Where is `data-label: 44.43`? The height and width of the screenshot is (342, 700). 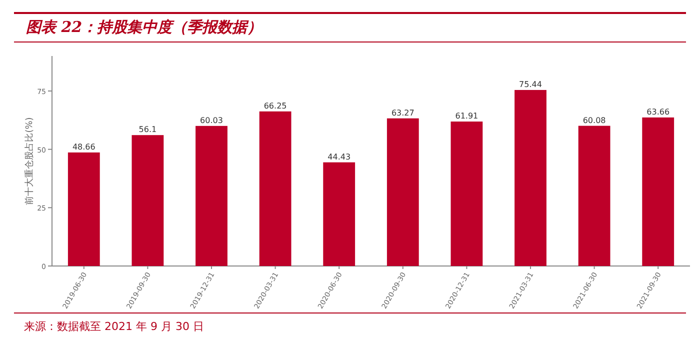 data-label: 44.43 is located at coordinates (339, 157).